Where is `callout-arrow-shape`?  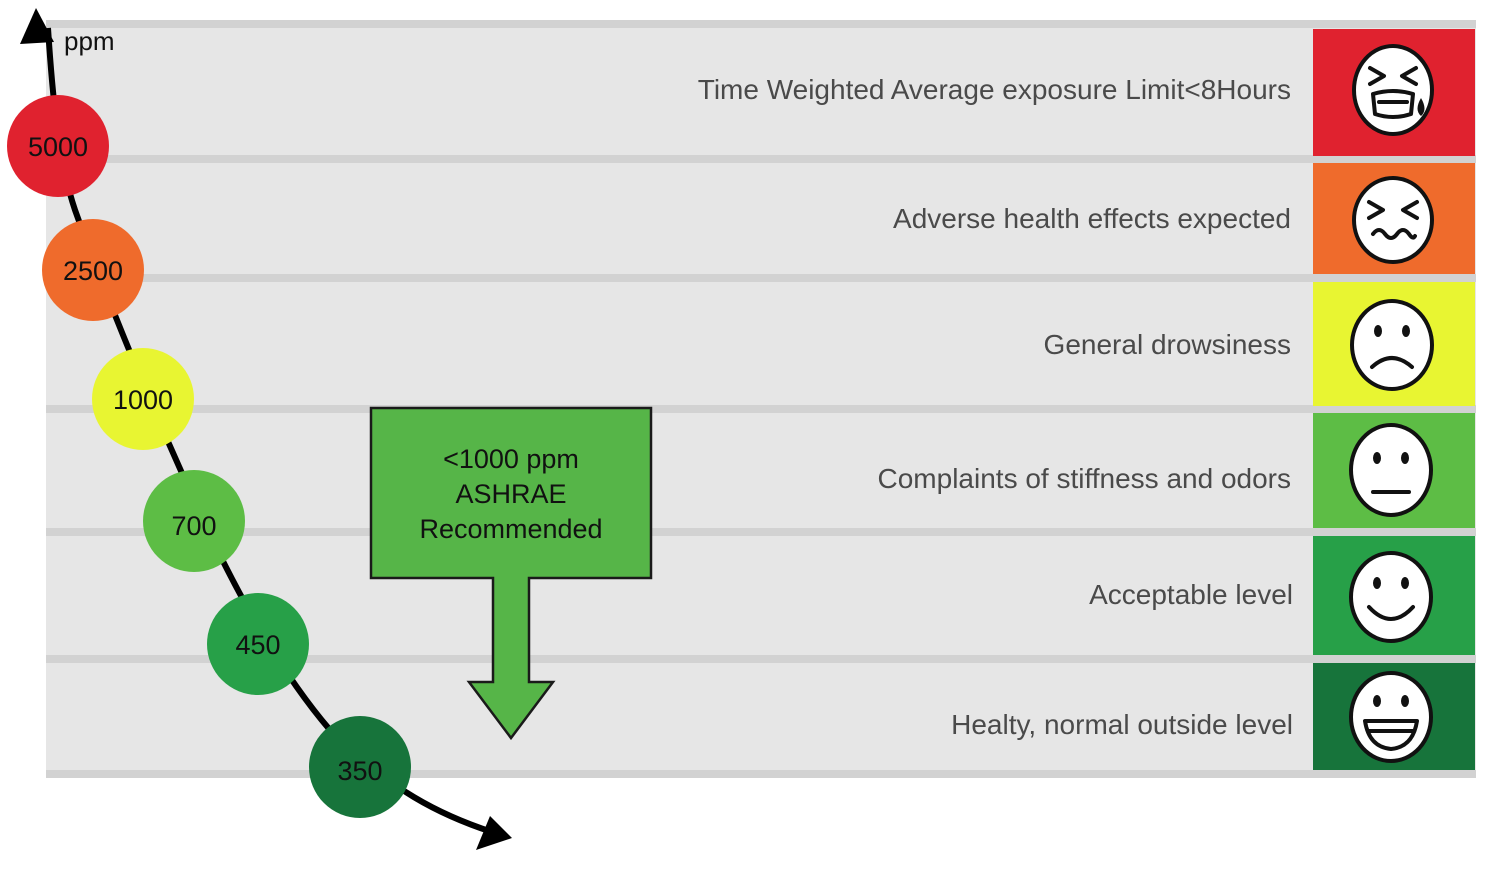 callout-arrow-shape is located at coordinates (511, 573).